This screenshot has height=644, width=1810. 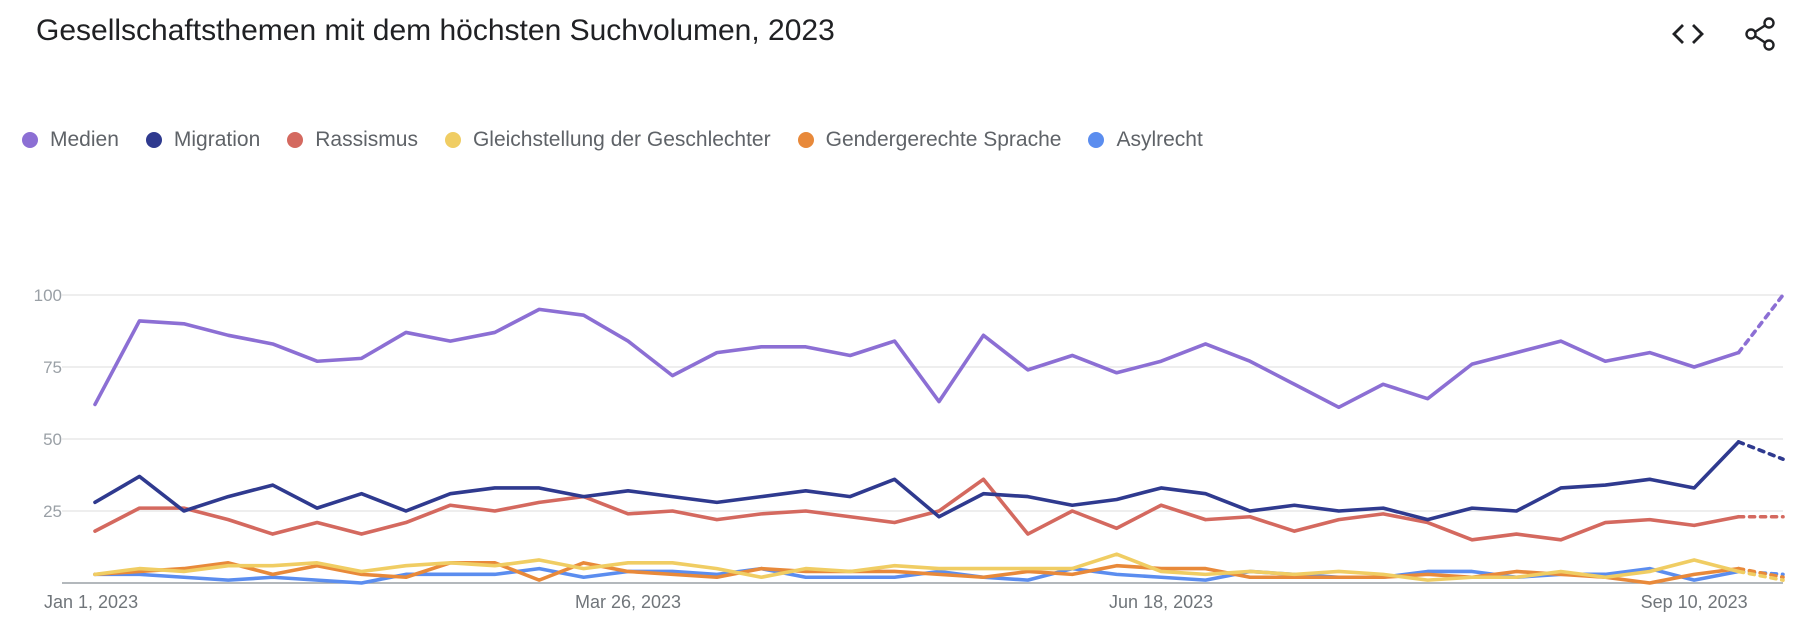 What do you see at coordinates (1161, 602) in the screenshot?
I see `x-tick-label: Jun 18, 2023` at bounding box center [1161, 602].